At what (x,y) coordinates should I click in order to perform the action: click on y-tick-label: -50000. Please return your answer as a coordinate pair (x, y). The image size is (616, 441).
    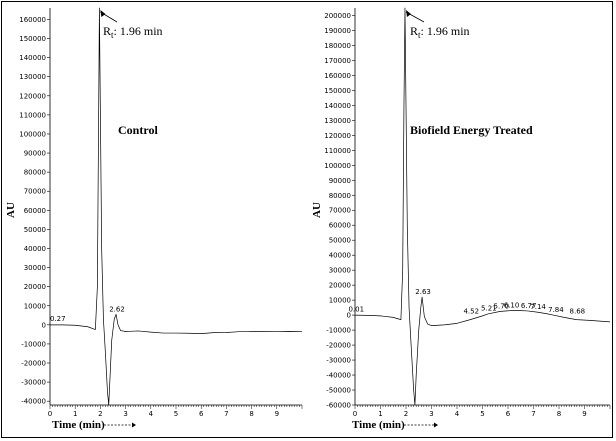
    Looking at the image, I should click on (338, 391).